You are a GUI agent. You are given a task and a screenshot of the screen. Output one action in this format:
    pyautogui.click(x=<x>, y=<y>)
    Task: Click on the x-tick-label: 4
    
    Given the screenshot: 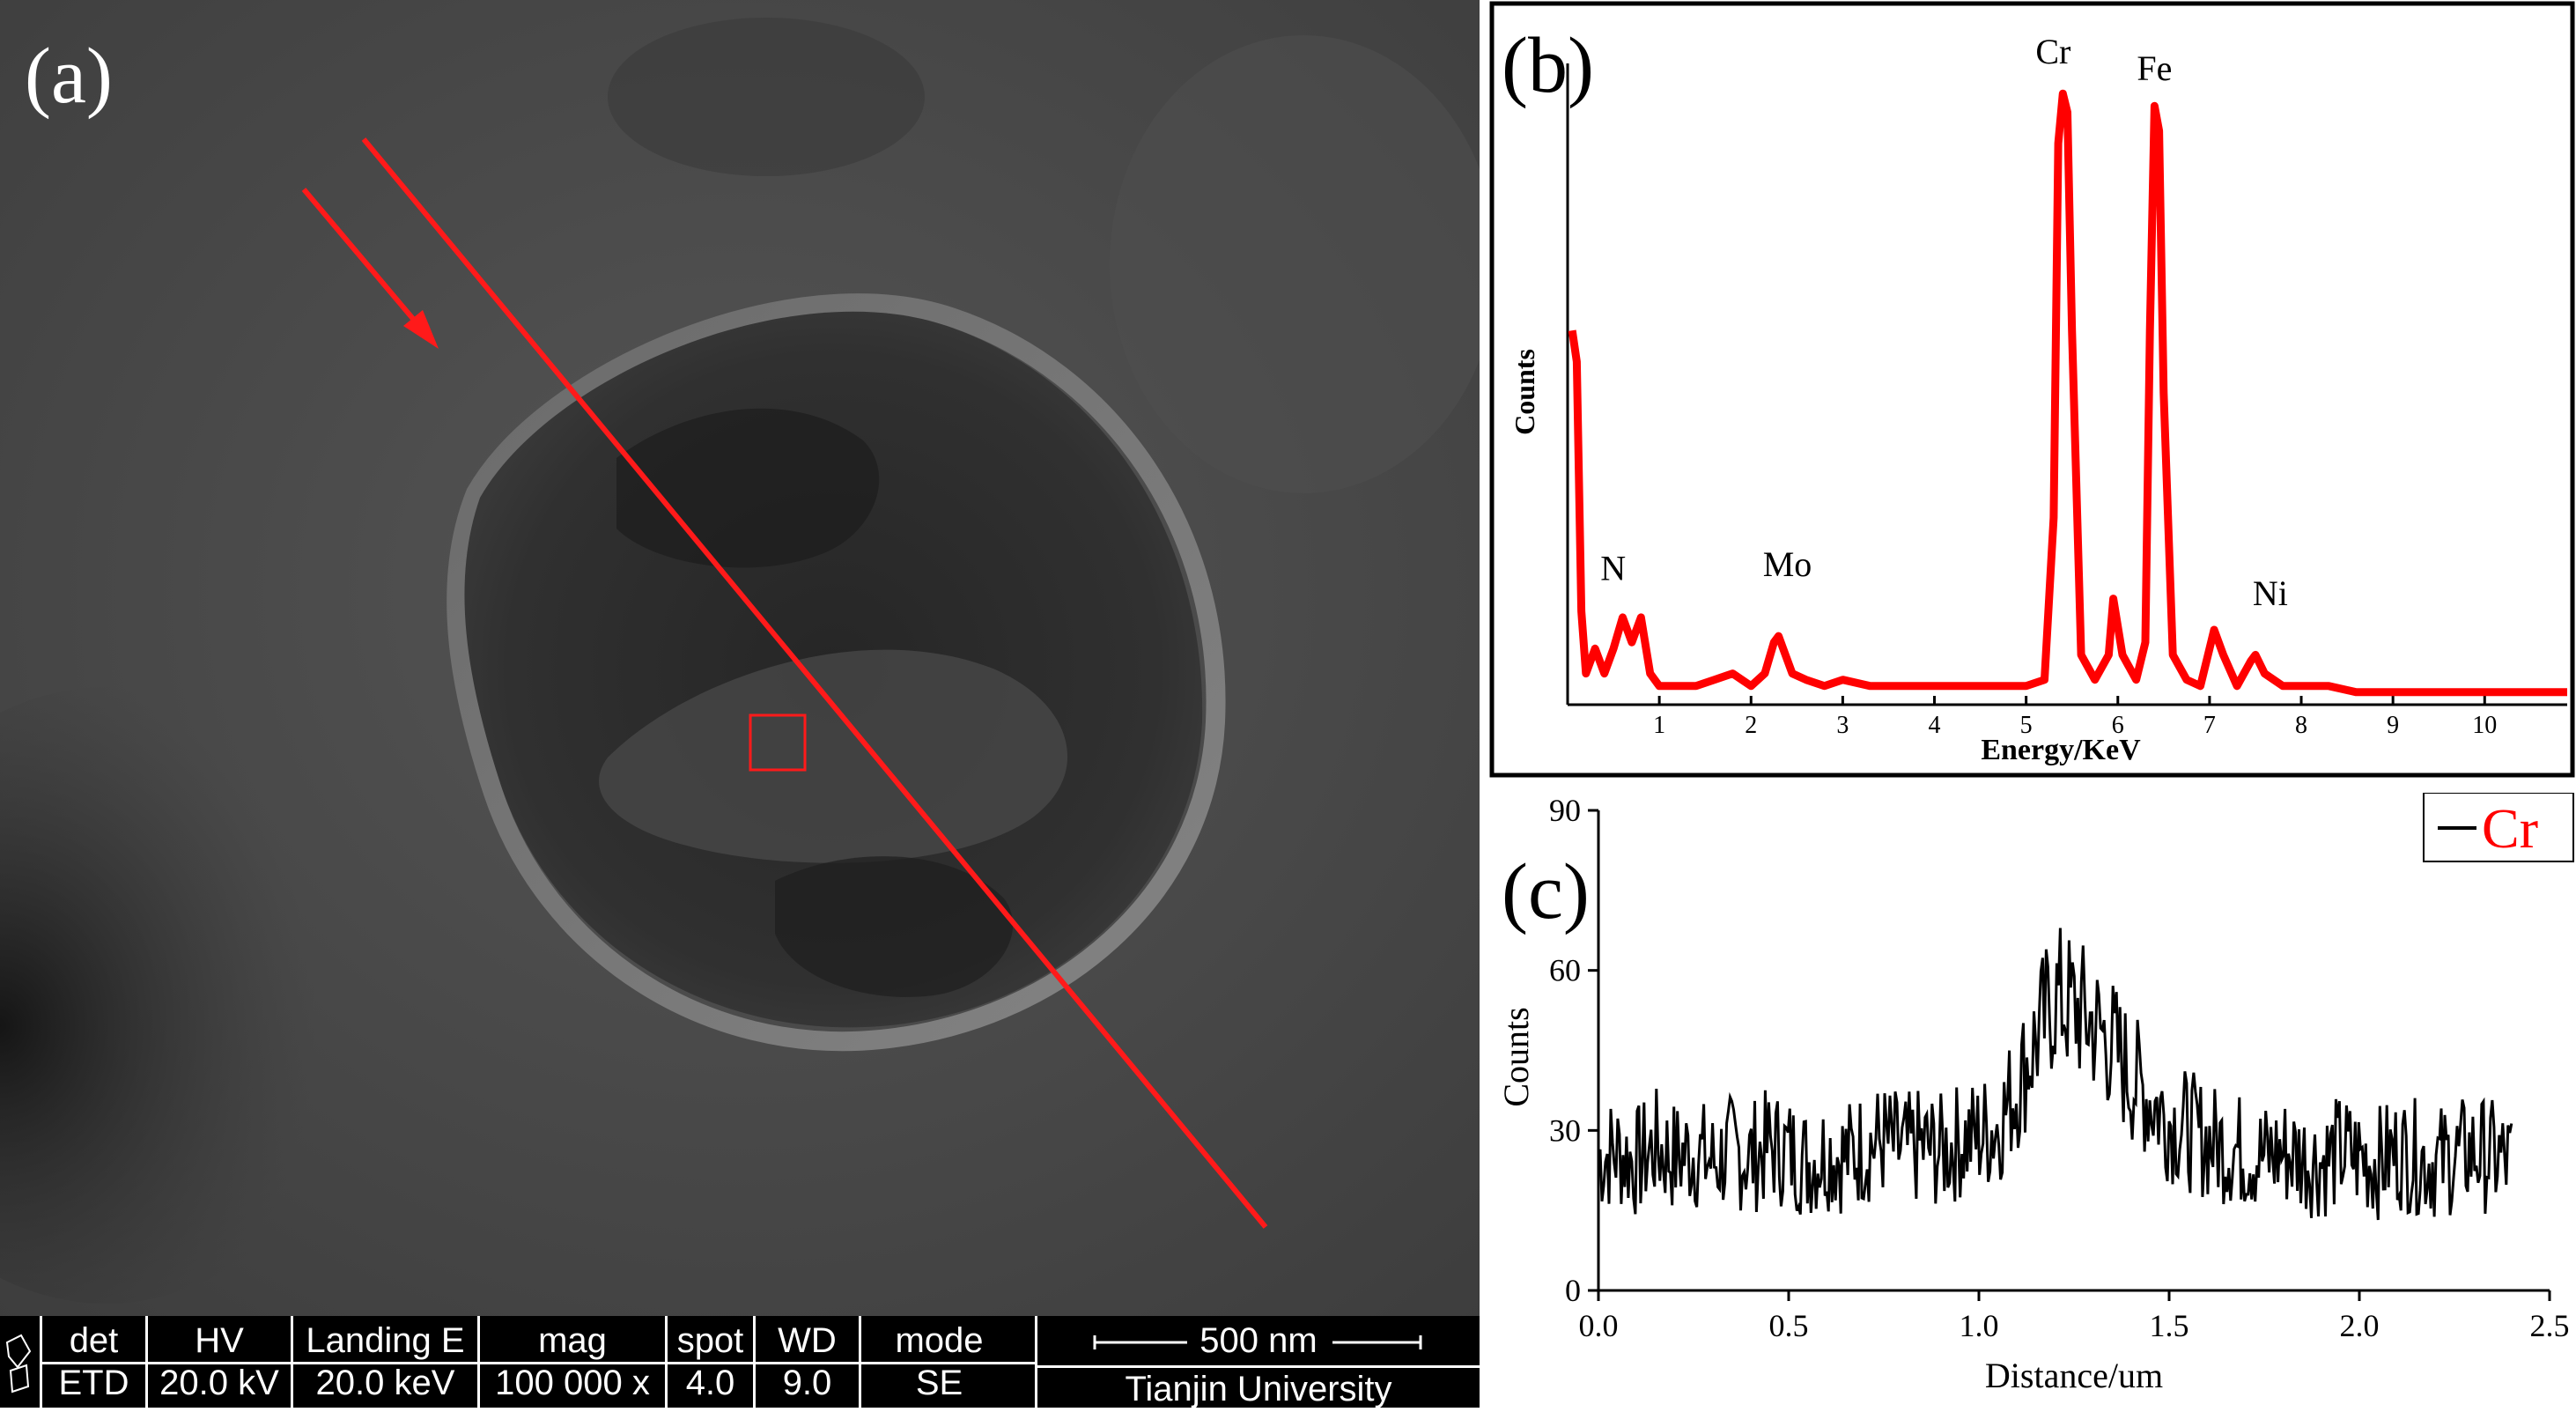 What is the action you would take?
    pyautogui.click(x=1935, y=725)
    